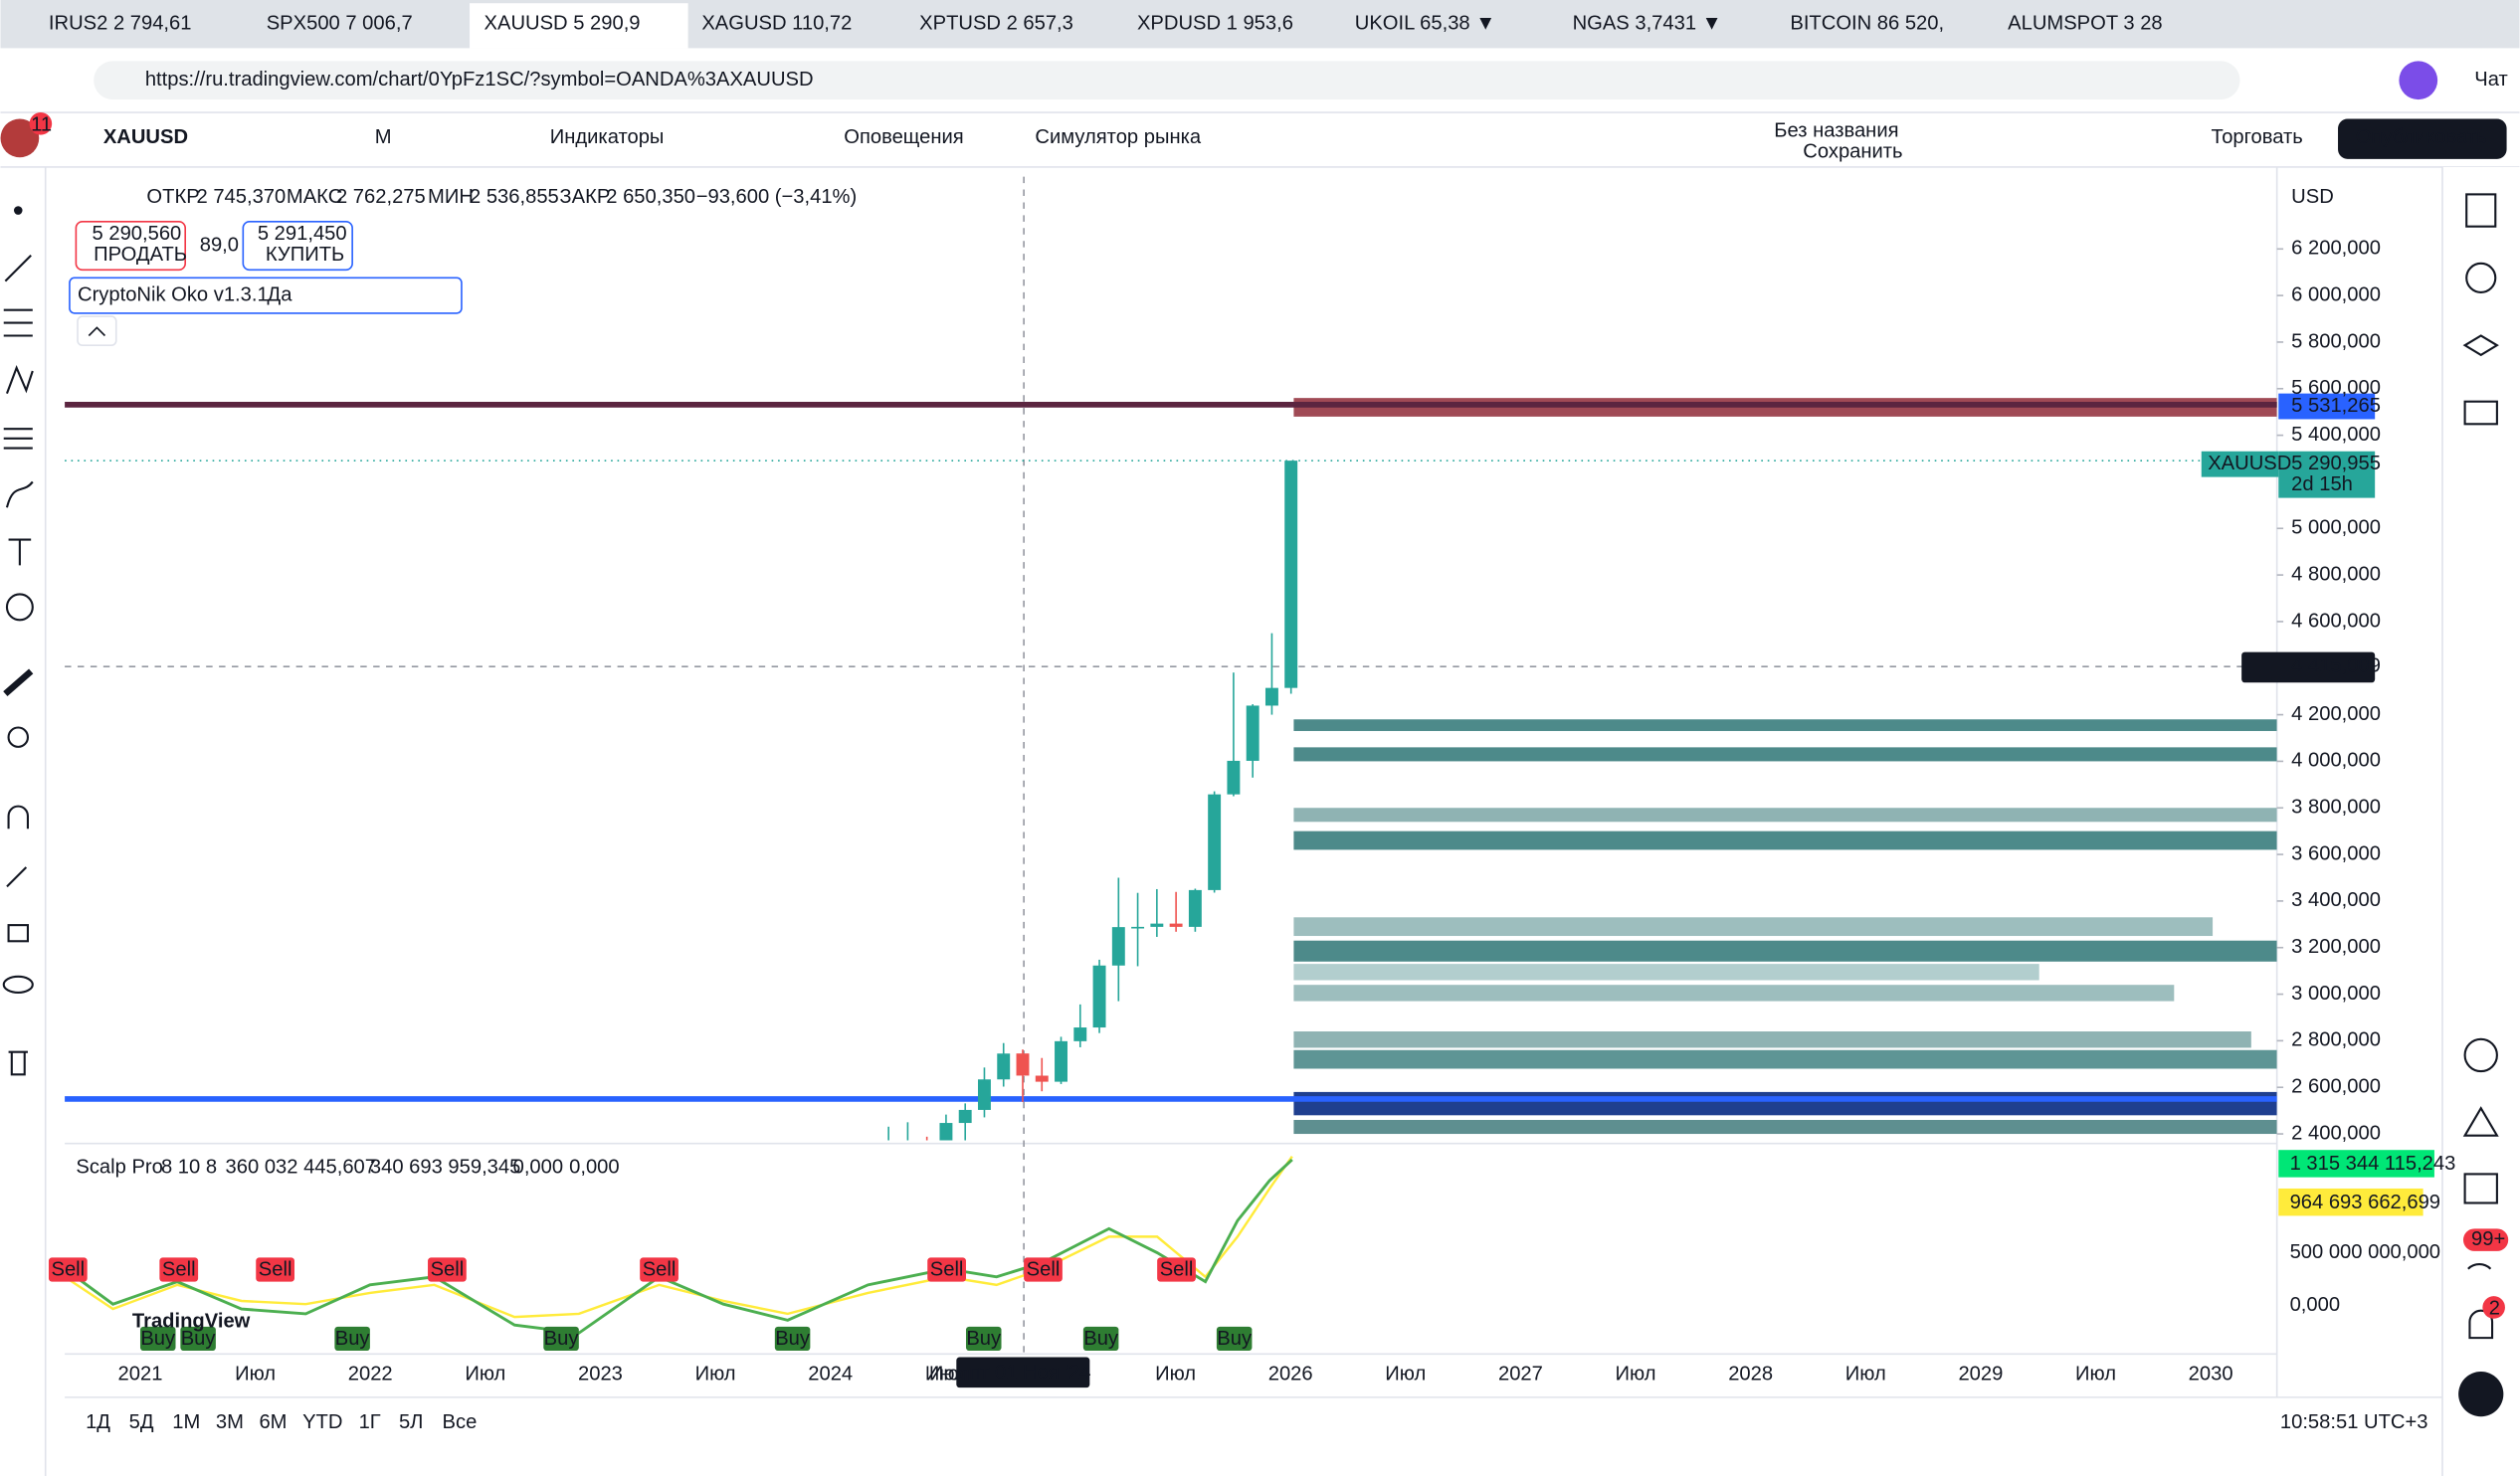 Image resolution: width=2520 pixels, height=1476 pixels. What do you see at coordinates (297, 247) in the screenshot?
I see `buy-button` at bounding box center [297, 247].